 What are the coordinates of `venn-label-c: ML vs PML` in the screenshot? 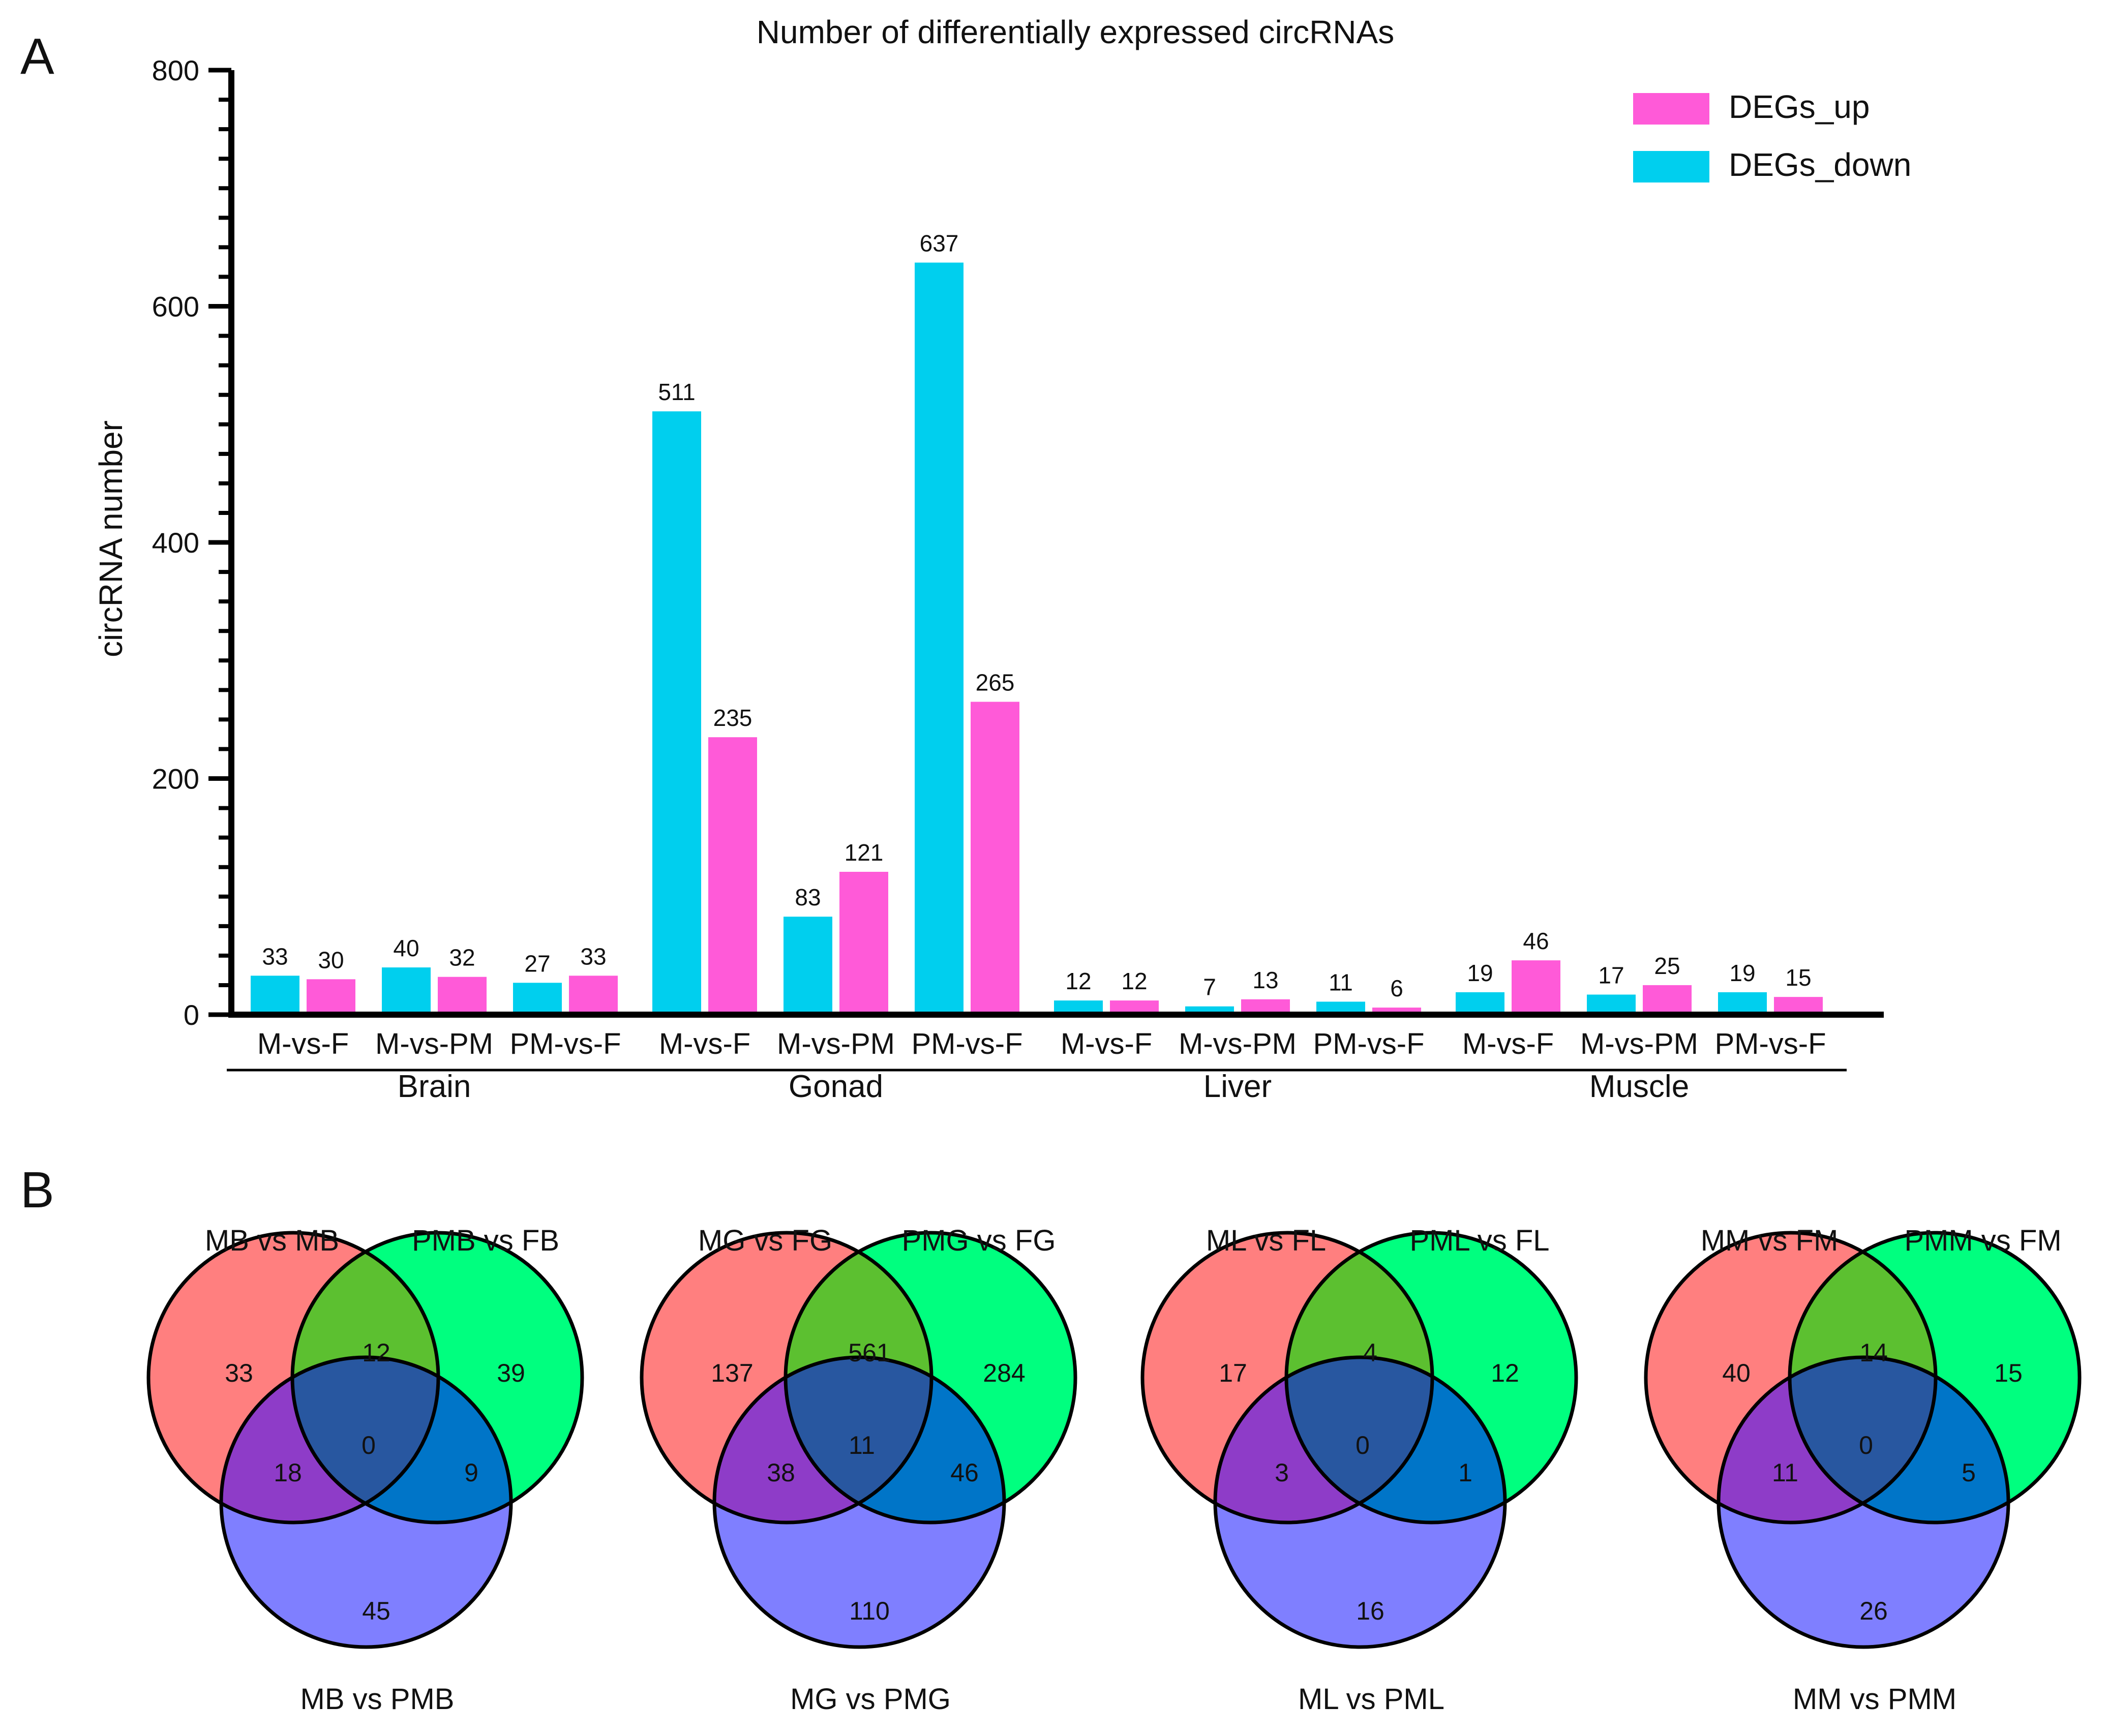 It's located at (1371, 1699).